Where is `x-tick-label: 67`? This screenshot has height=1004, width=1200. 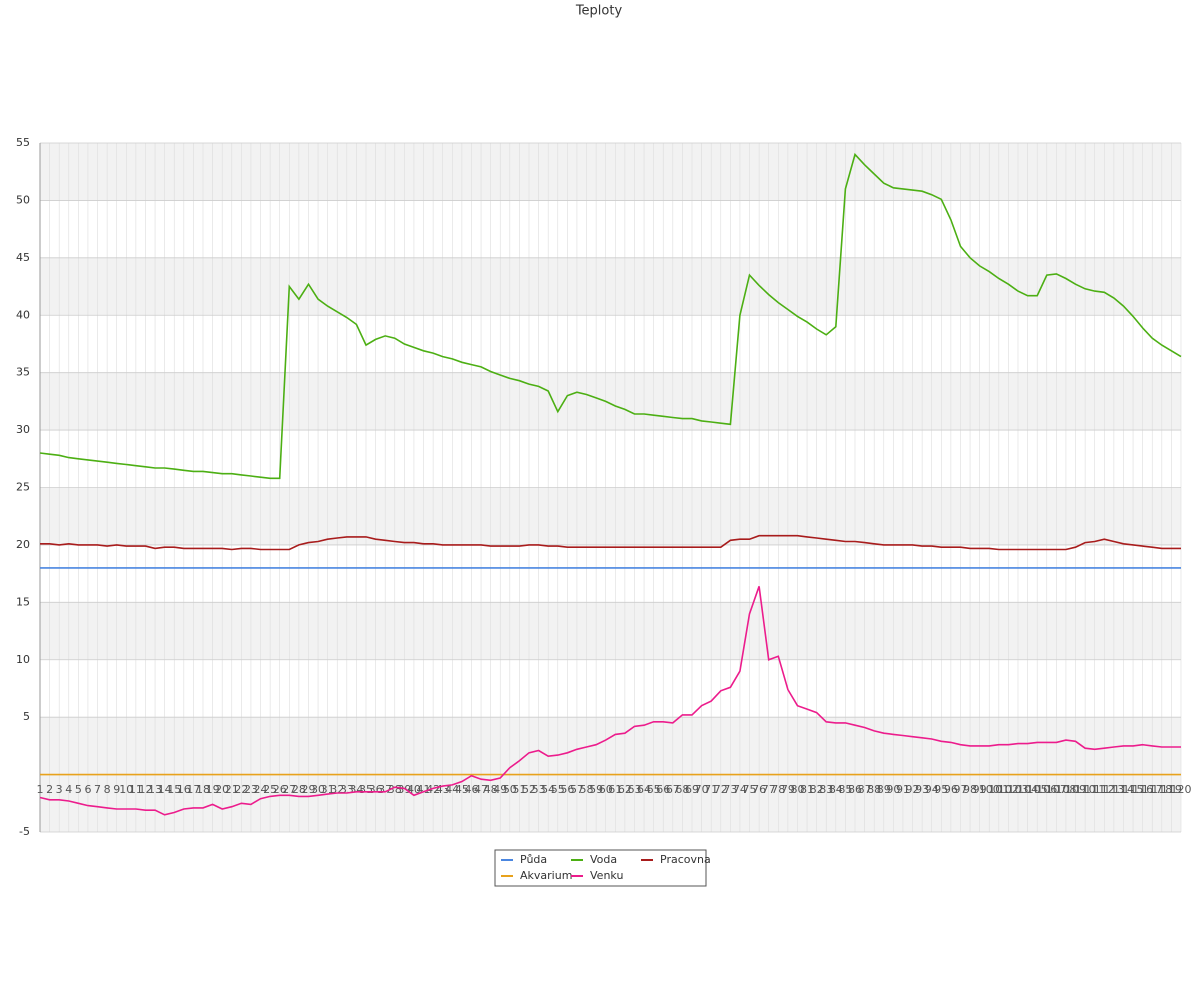
x-tick-label: 67 is located at coordinates (673, 789).